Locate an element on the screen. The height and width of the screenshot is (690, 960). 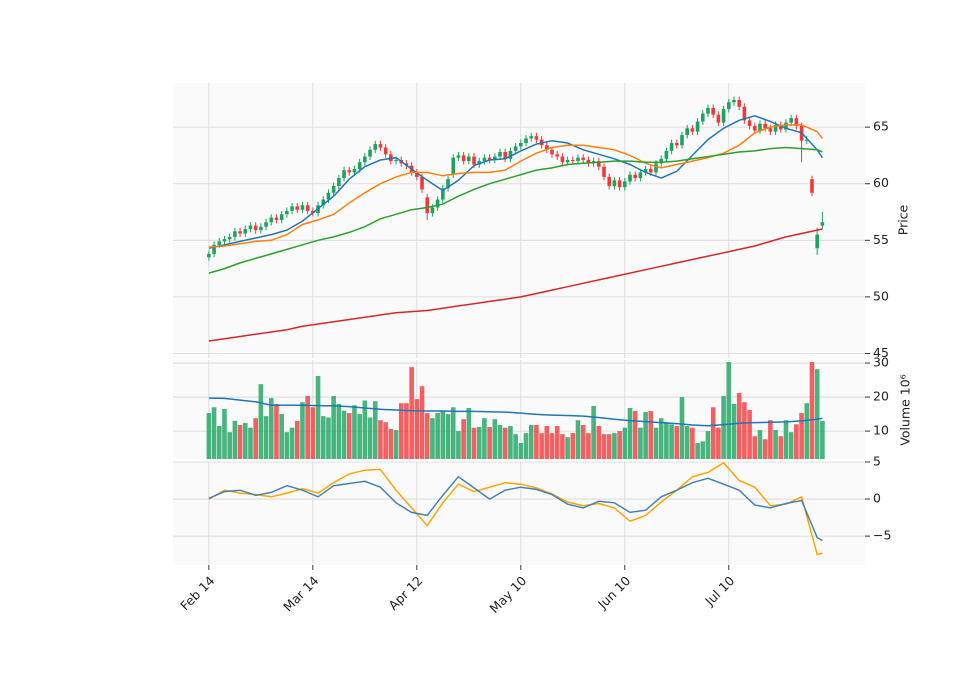
y-axis-label: Volume 10⁶ is located at coordinates (905, 409).